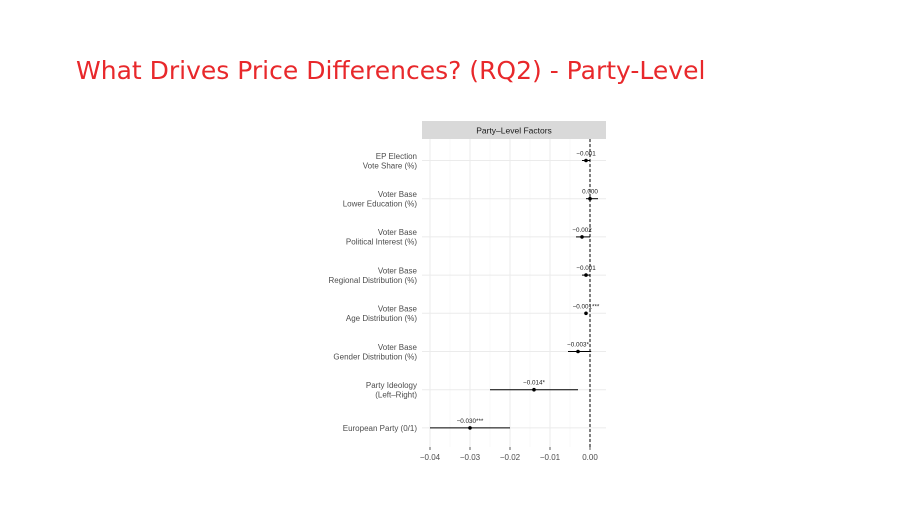  Describe the element at coordinates (534, 383) in the screenshot. I see `estimate-label: −0.014*` at that location.